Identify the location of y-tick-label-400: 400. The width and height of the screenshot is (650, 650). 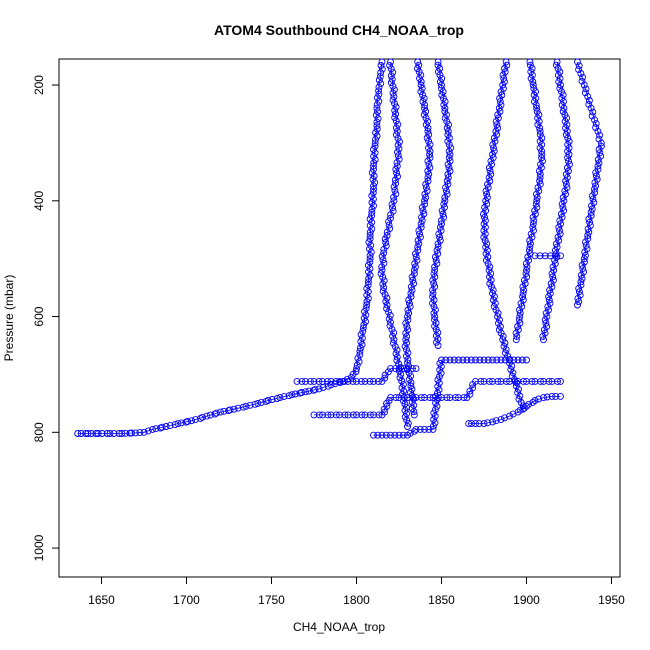
(39, 200).